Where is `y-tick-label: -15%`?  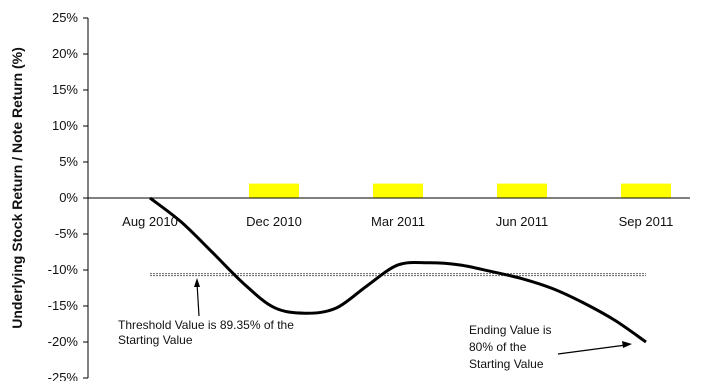 y-tick-label: -15% is located at coordinates (63, 305).